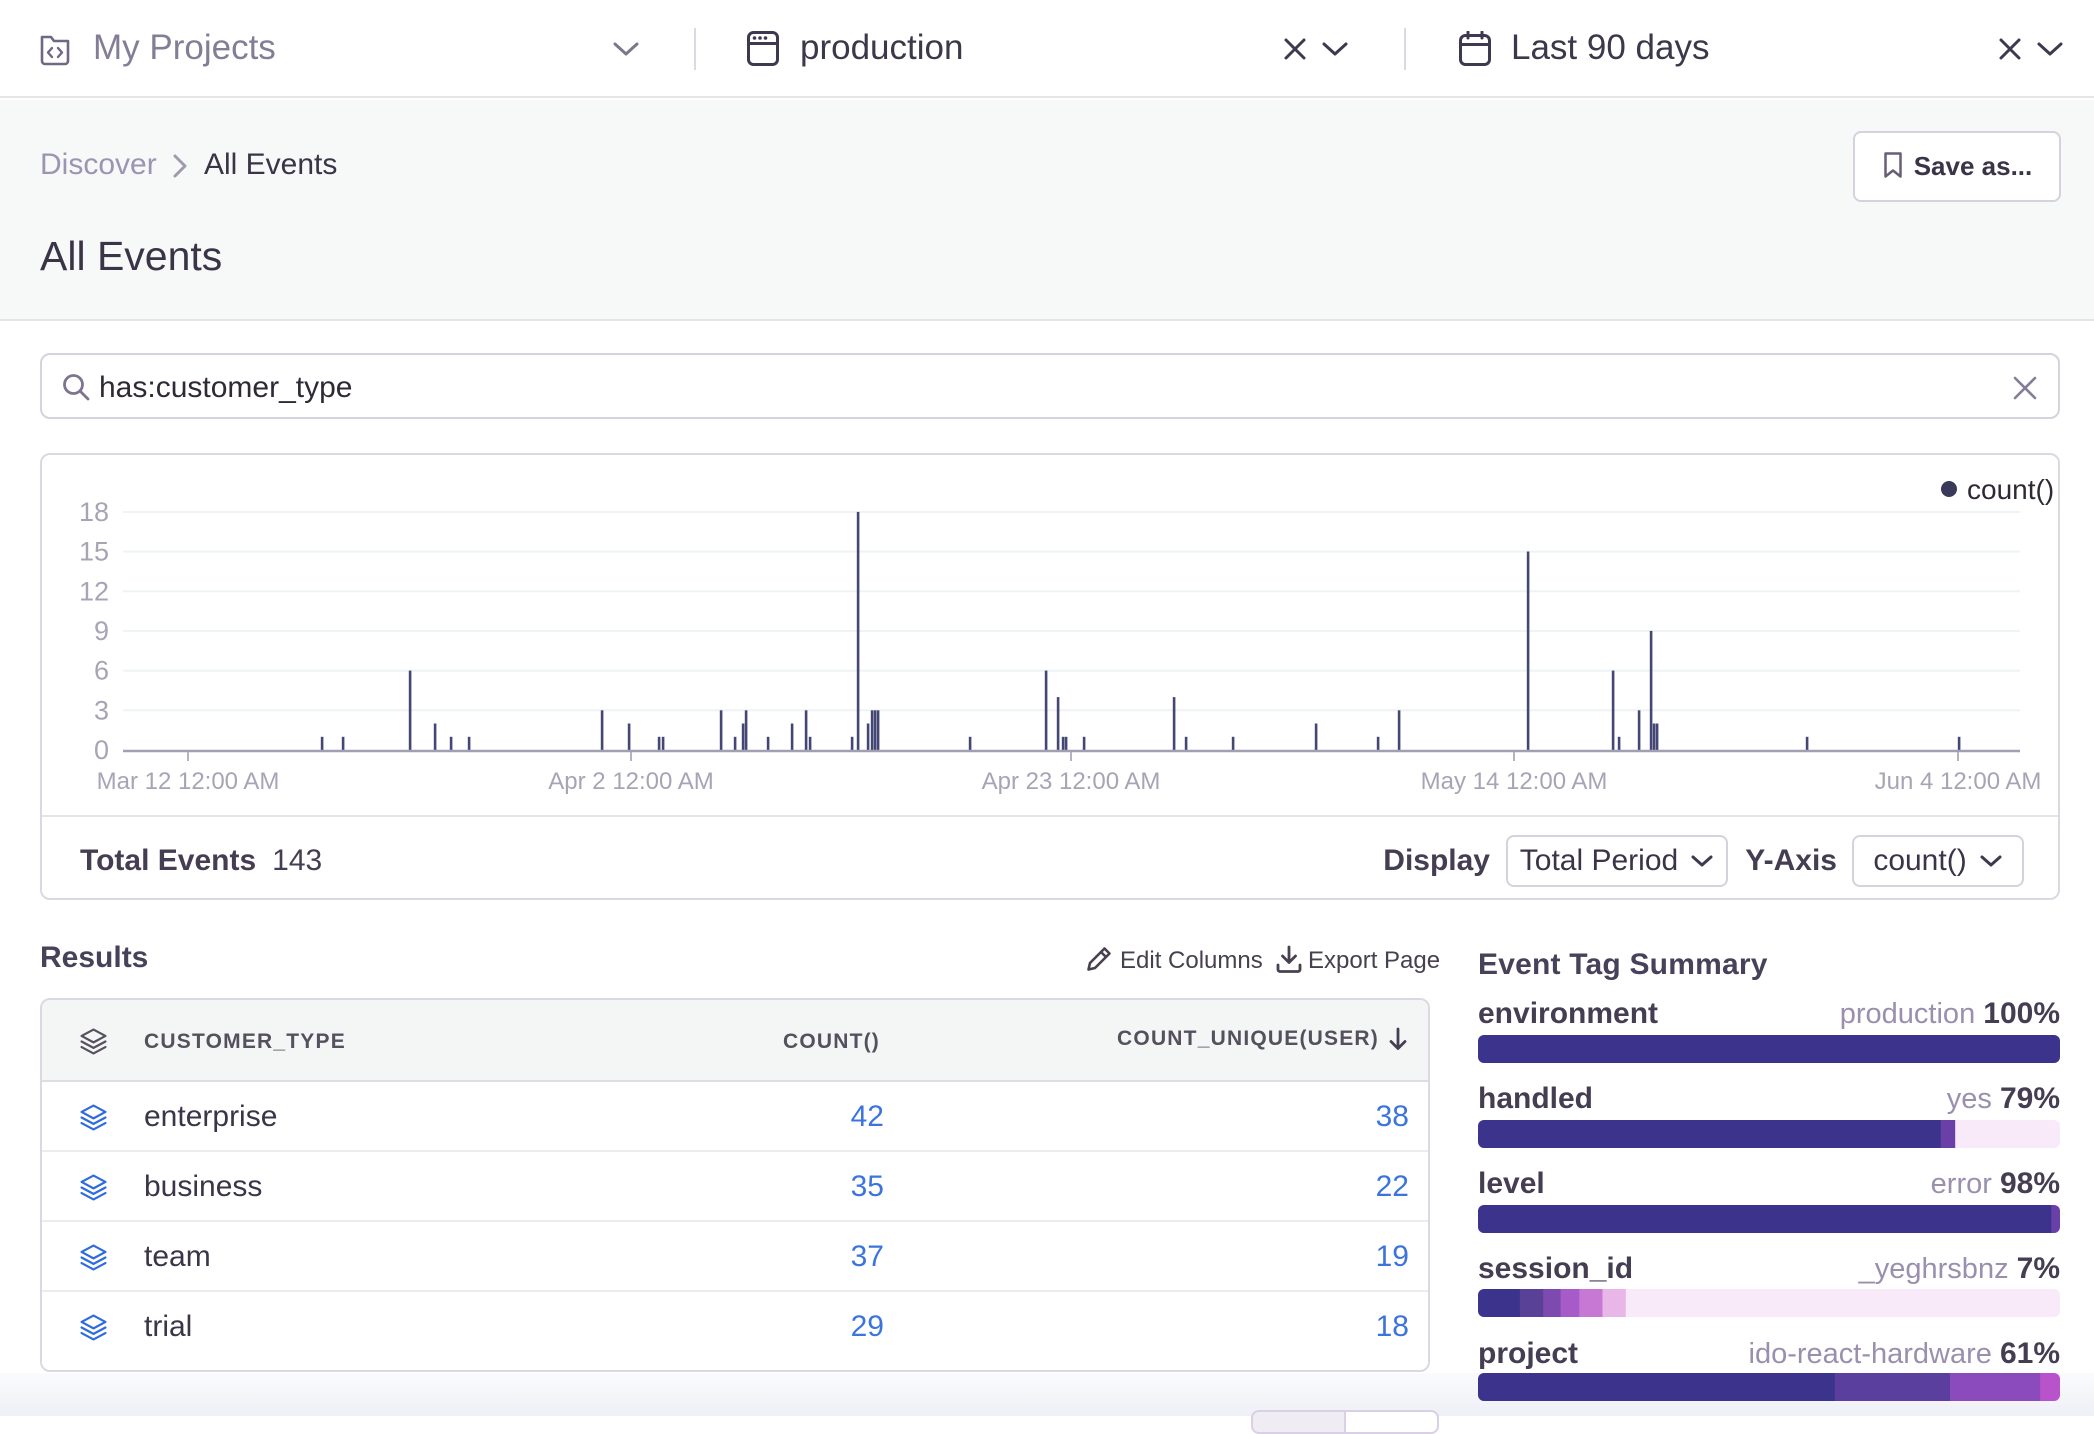 The image size is (2094, 1434). What do you see at coordinates (94, 552) in the screenshot?
I see `svg-text: 15` at bounding box center [94, 552].